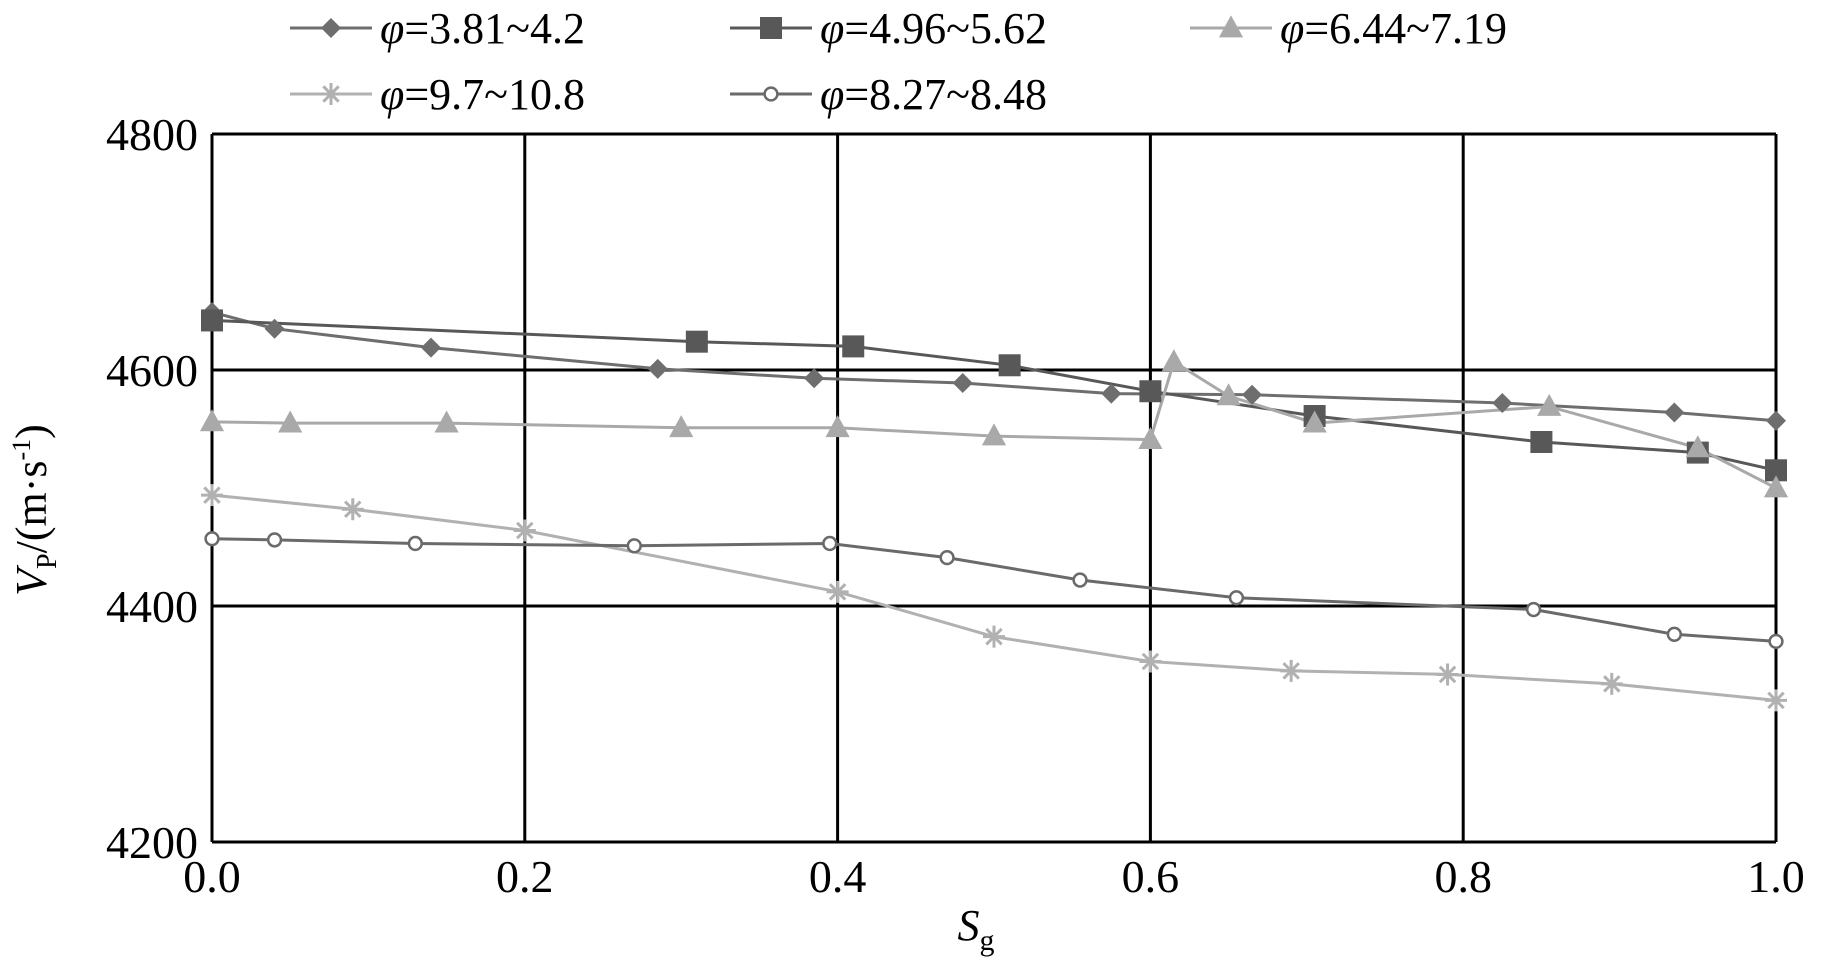 Image resolution: width=1821 pixels, height=963 pixels. Describe the element at coordinates (969, 925) in the screenshot. I see `x-axis-title-main: S` at that location.